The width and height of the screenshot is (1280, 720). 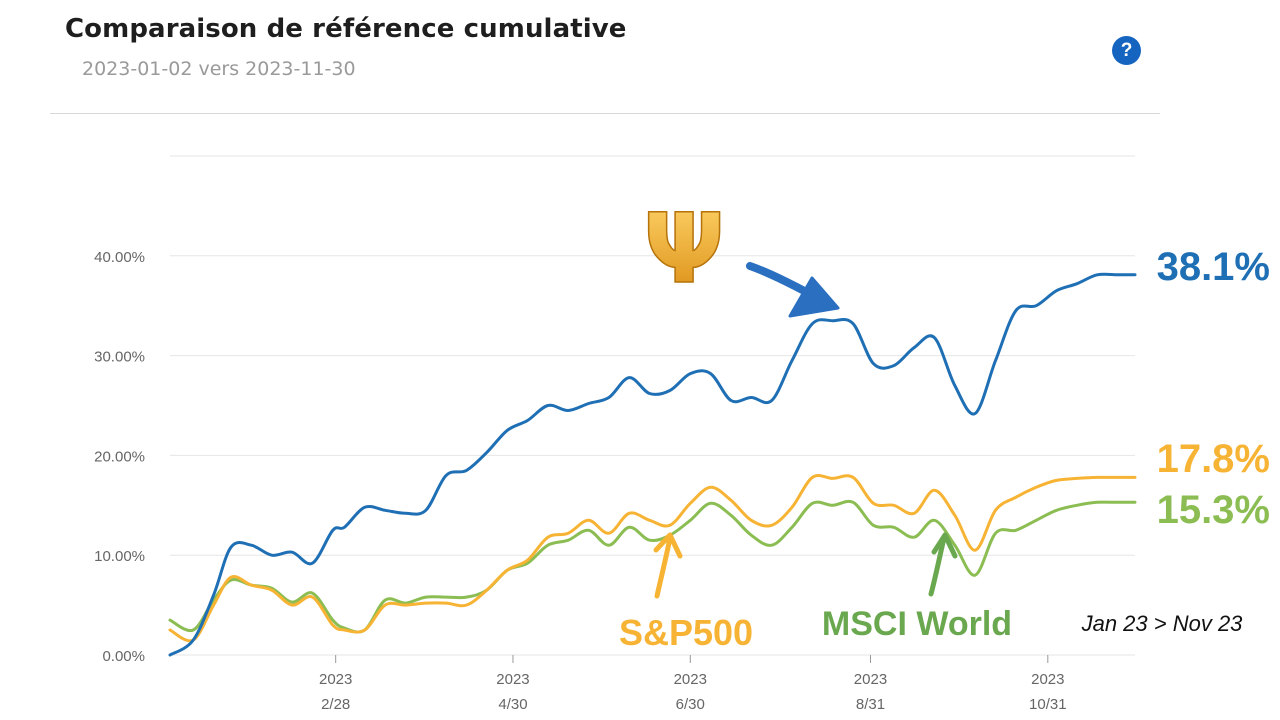 I want to click on help-button: ?, so click(x=1126, y=50).